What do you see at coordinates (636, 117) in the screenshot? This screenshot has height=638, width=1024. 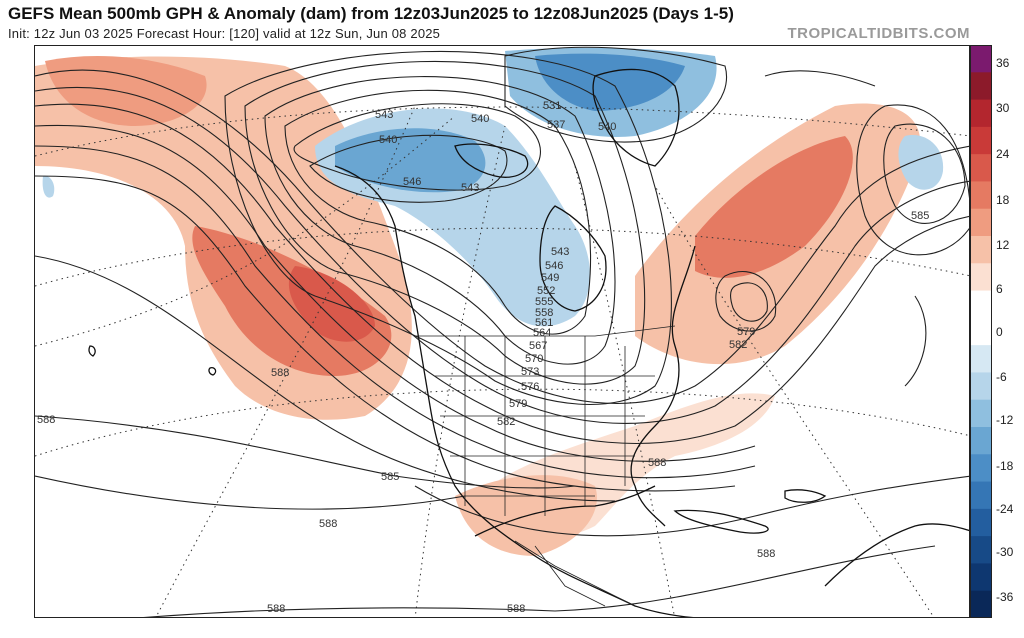 I see `greenland-coast` at bounding box center [636, 117].